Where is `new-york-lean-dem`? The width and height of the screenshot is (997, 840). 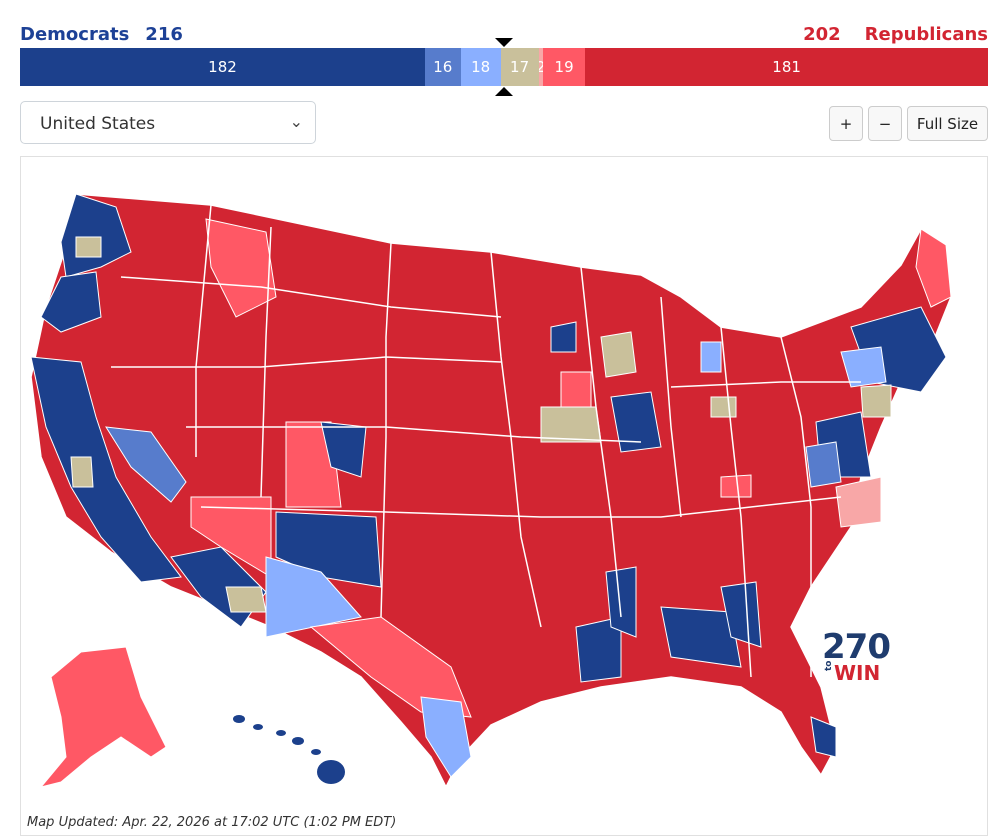
new-york-lean-dem is located at coordinates (863, 367).